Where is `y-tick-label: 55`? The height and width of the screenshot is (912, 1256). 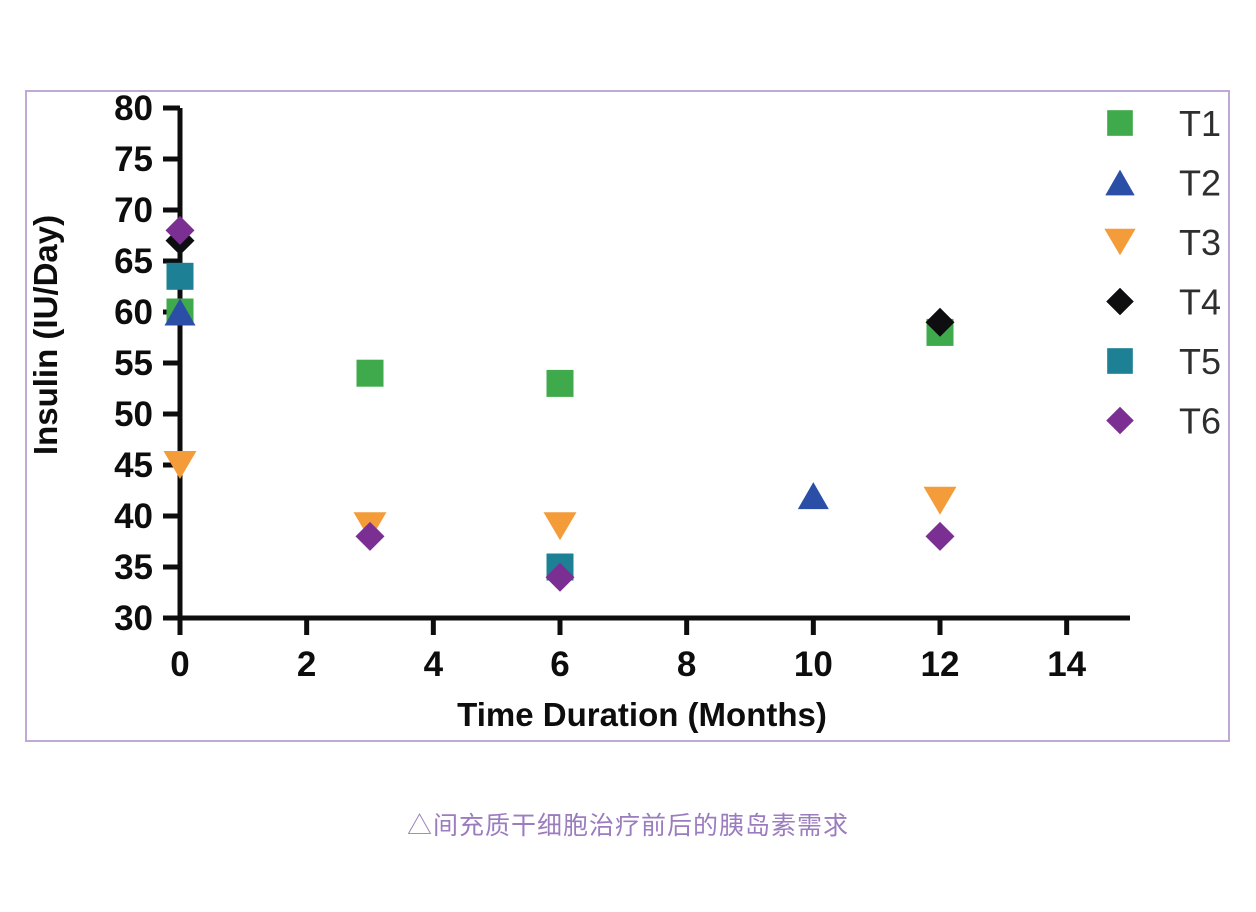
y-tick-label: 55 is located at coordinates (133, 363).